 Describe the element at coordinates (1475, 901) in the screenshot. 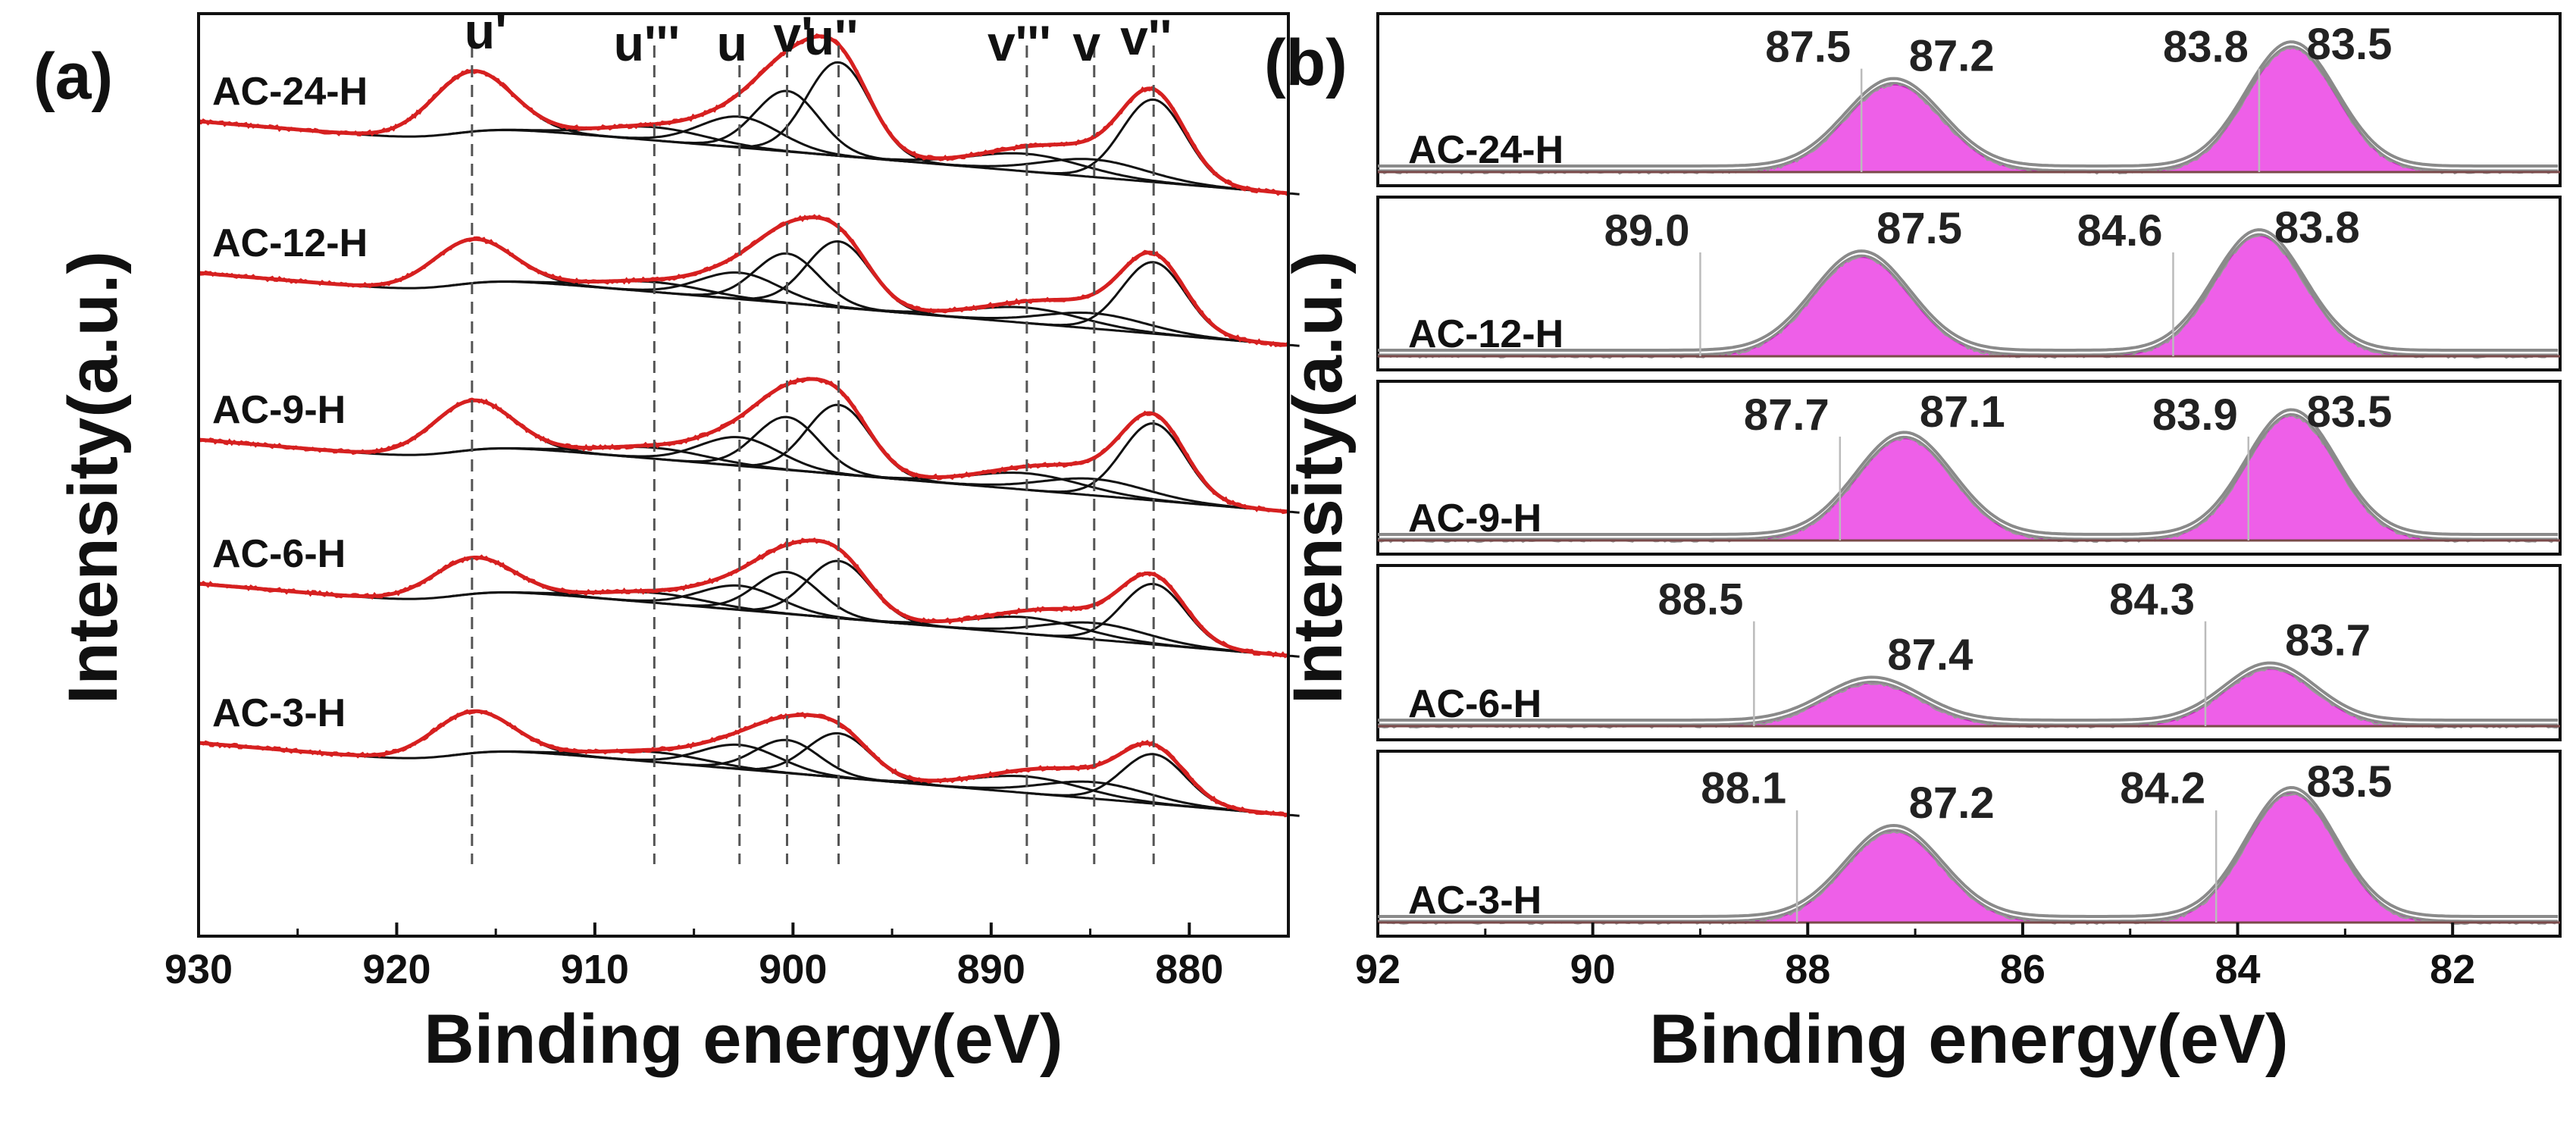

I see `panel-b-sample-label-ac-3-h: AC-3-H` at that location.